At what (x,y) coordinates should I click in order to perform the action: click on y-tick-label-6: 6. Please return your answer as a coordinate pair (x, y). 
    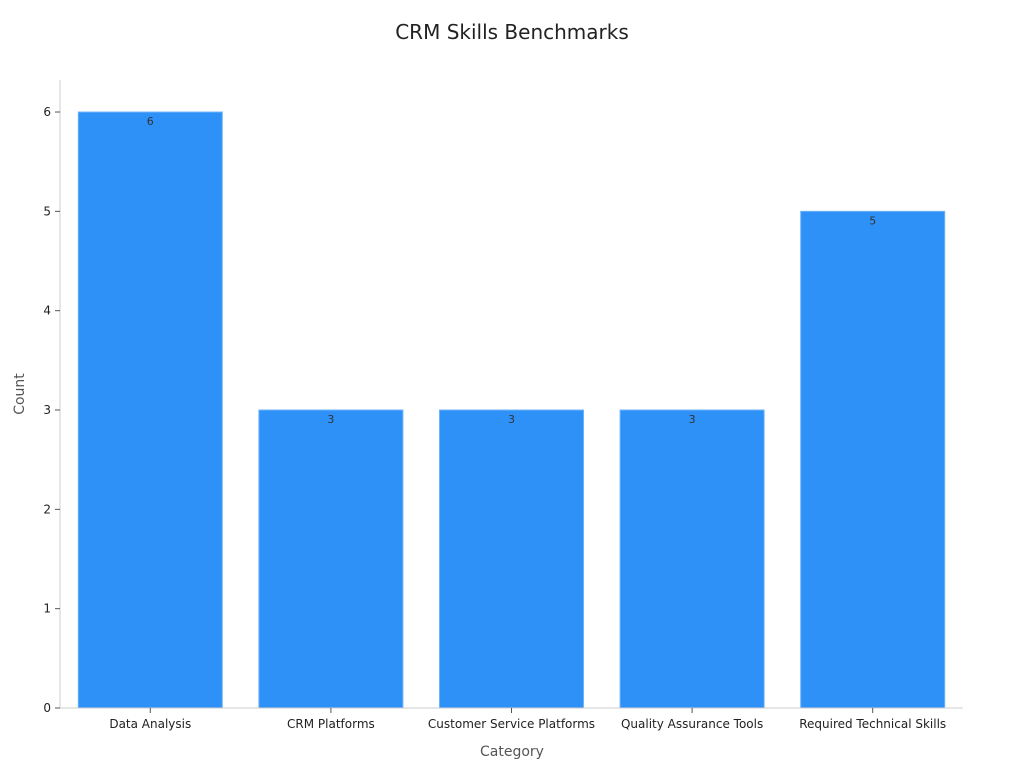
    Looking at the image, I should click on (47, 112).